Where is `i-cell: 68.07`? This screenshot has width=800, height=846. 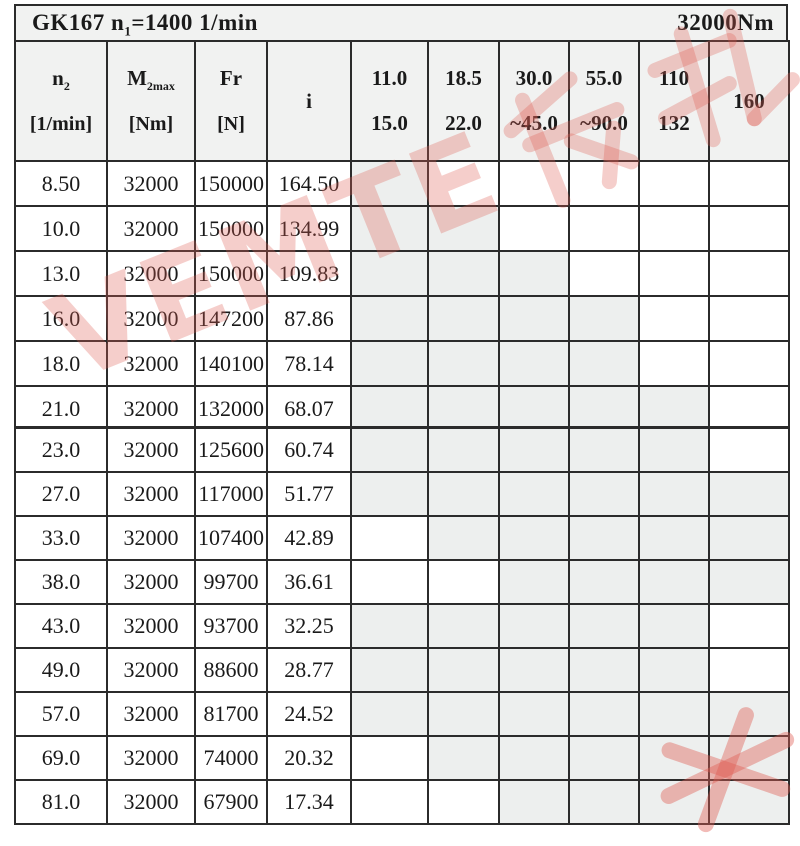 i-cell: 68.07 is located at coordinates (309, 408).